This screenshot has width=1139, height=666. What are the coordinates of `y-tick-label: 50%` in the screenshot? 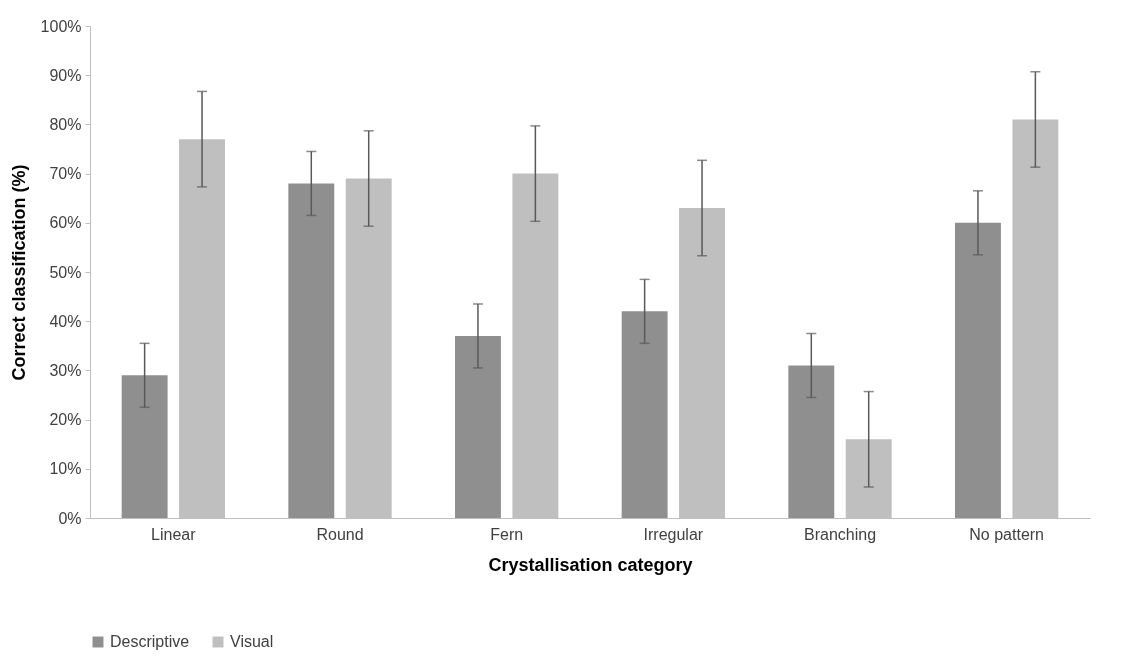 It's located at (65, 272).